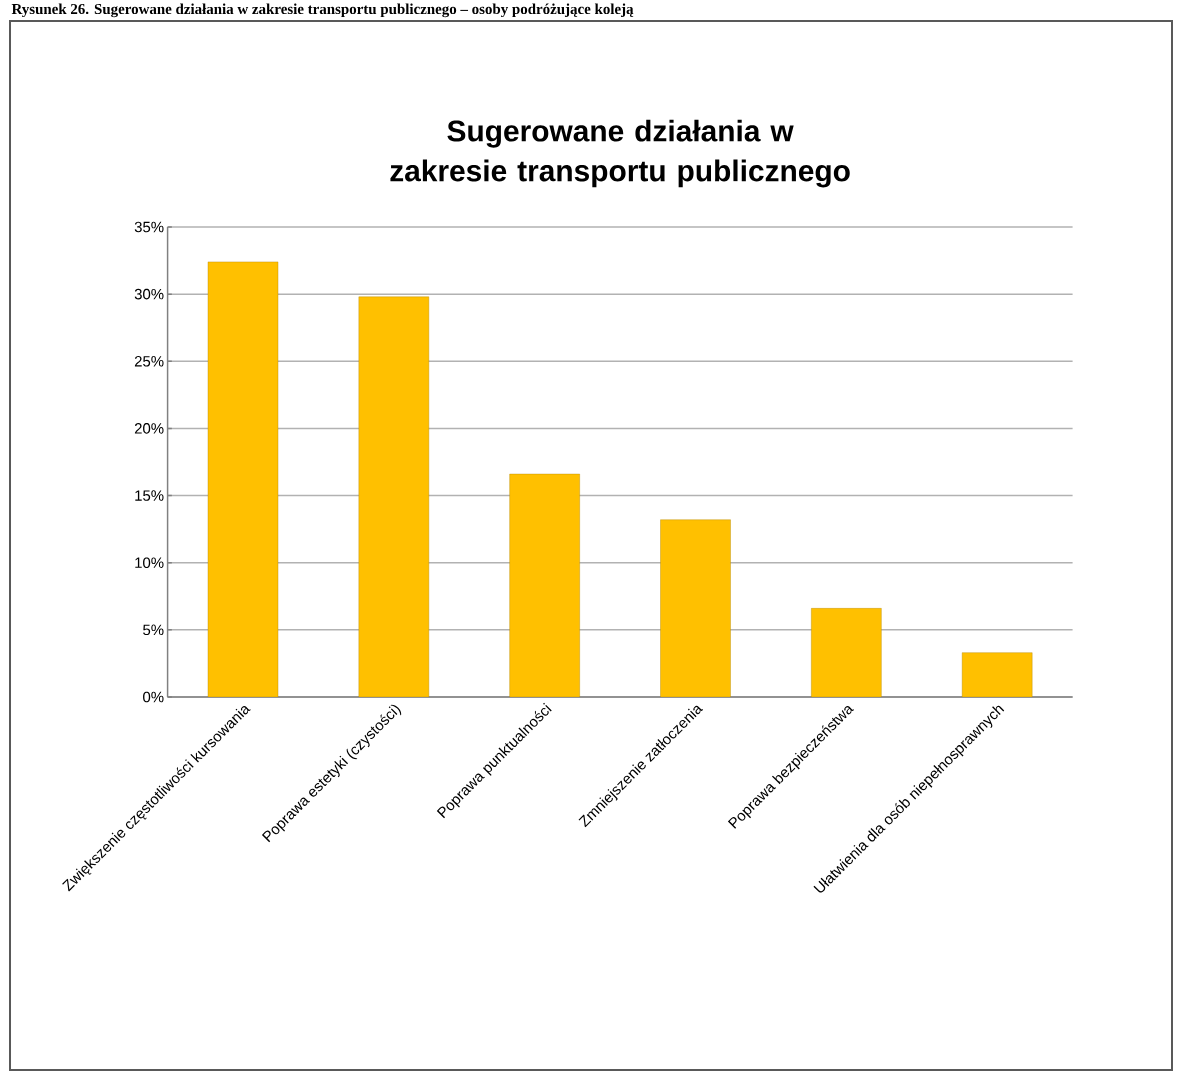  What do you see at coordinates (149, 227) in the screenshot?
I see `y-tick-label: 35%` at bounding box center [149, 227].